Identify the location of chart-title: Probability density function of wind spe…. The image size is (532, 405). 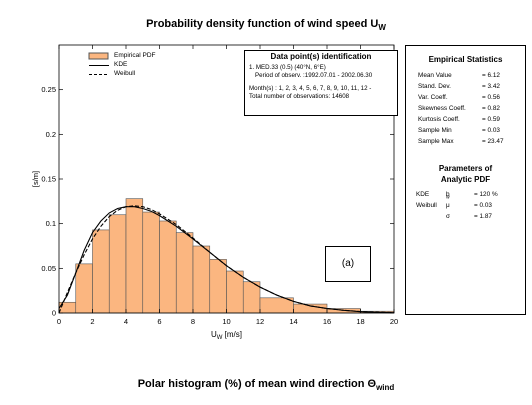
(266, 25).